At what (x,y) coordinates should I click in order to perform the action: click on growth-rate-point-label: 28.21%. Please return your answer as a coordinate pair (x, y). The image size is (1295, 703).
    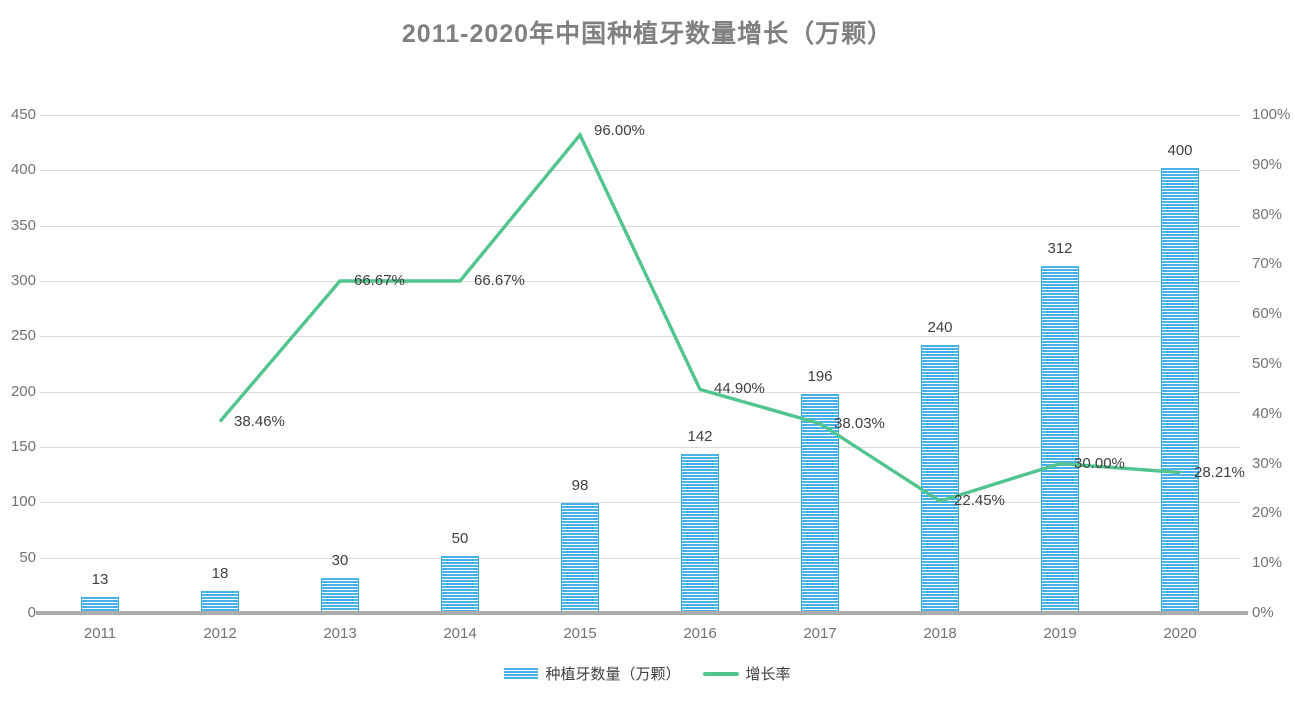
    Looking at the image, I should click on (1219, 472).